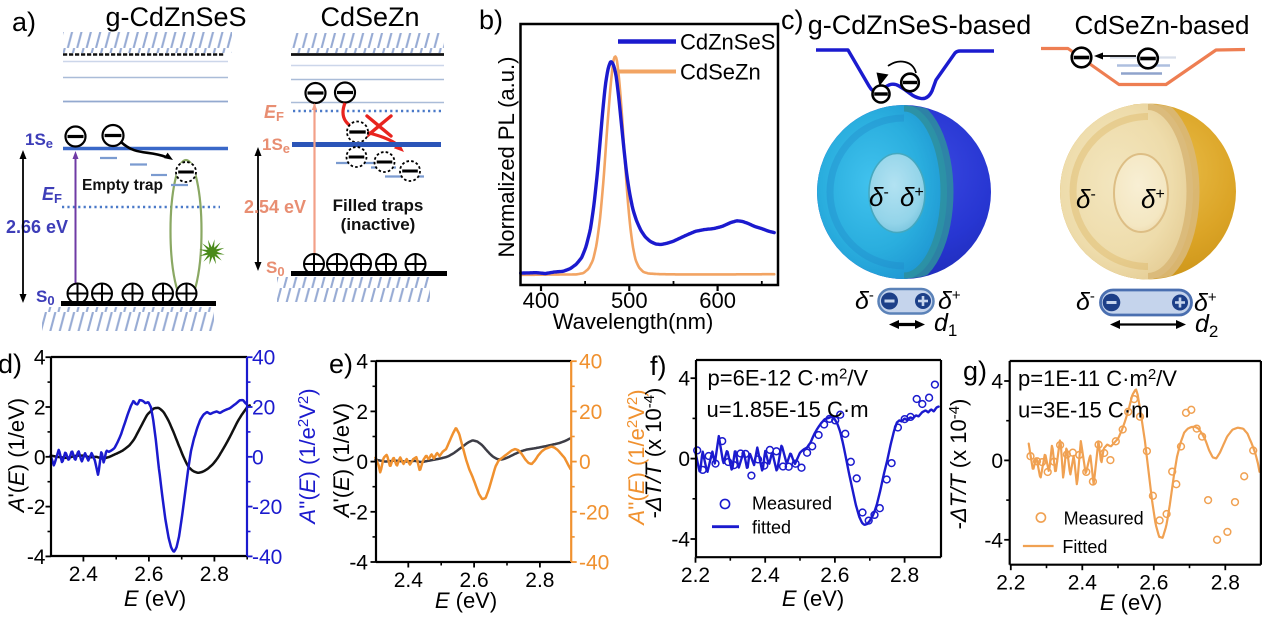 This screenshot has width=1268, height=623. Describe the element at coordinates (788, 409) in the screenshot. I see `svg-text: u=1.85E-15 C·m` at that location.